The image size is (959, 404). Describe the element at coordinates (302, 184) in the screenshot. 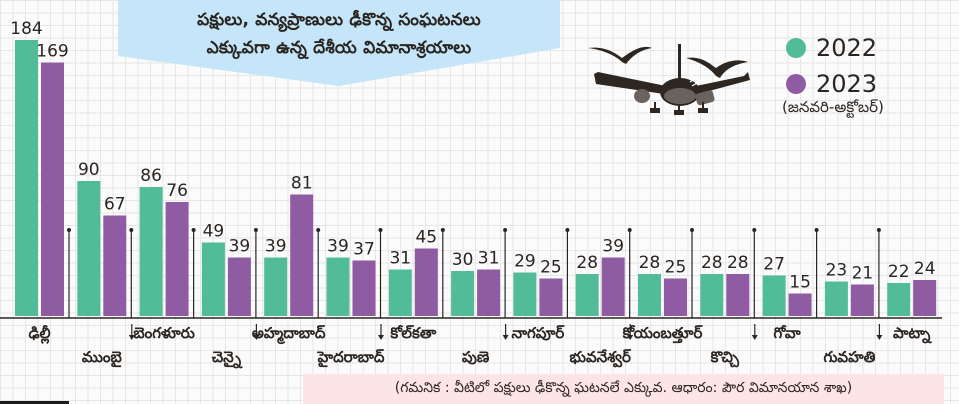

I see `value-label-2023-4: 81` at that location.